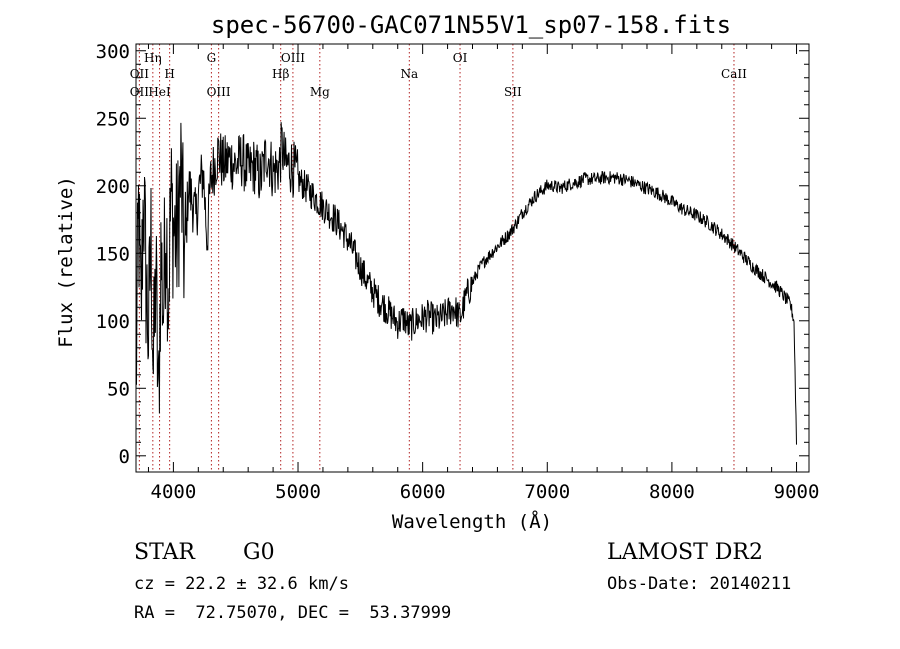 The width and height of the screenshot is (900, 649). Describe the element at coordinates (472, 521) in the screenshot. I see `x-axis-label: Wavelength (Å)` at that location.